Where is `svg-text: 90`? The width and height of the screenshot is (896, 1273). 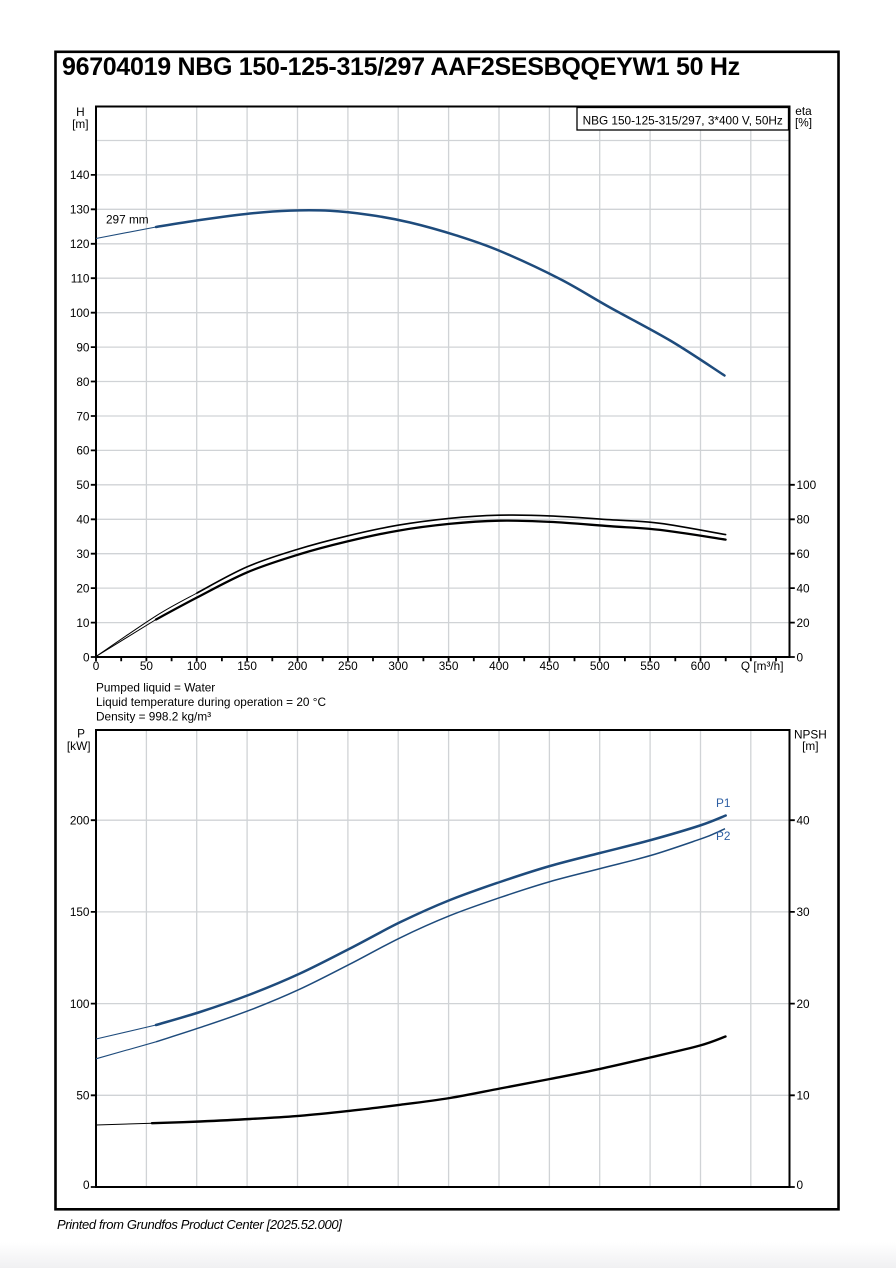 svg-text: 90 is located at coordinates (83, 347).